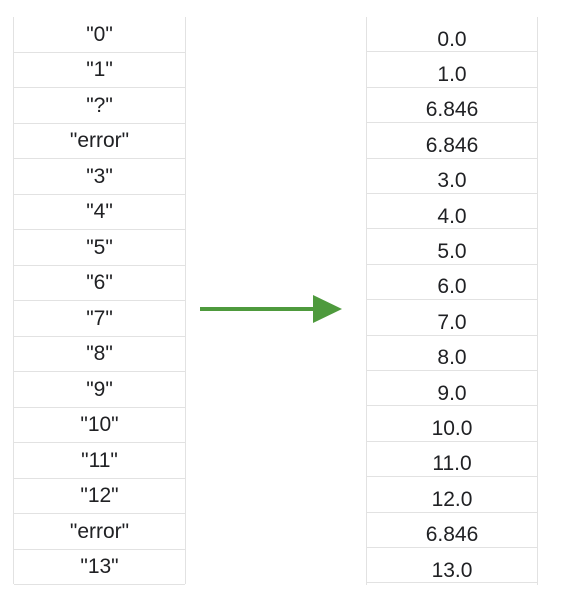  I want to click on list-item: "10", so click(99, 425).